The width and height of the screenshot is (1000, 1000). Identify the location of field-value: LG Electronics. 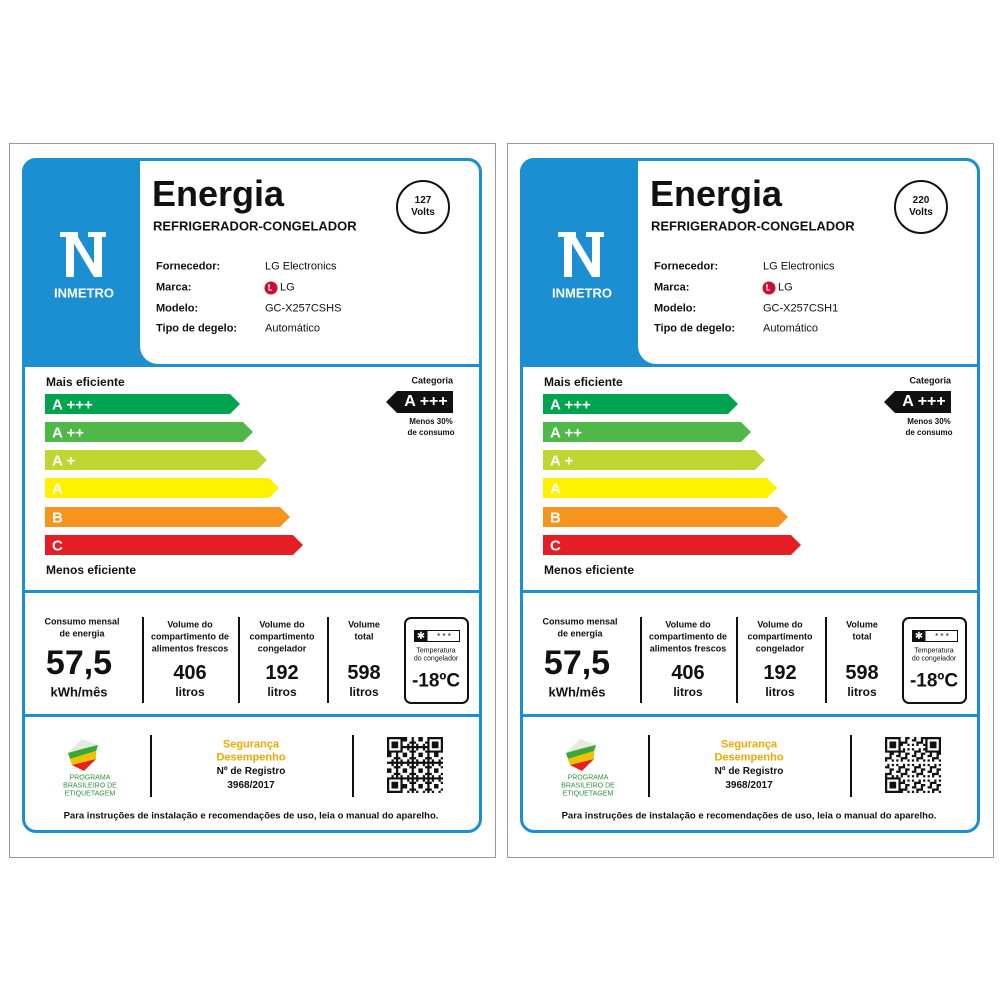
(799, 266).